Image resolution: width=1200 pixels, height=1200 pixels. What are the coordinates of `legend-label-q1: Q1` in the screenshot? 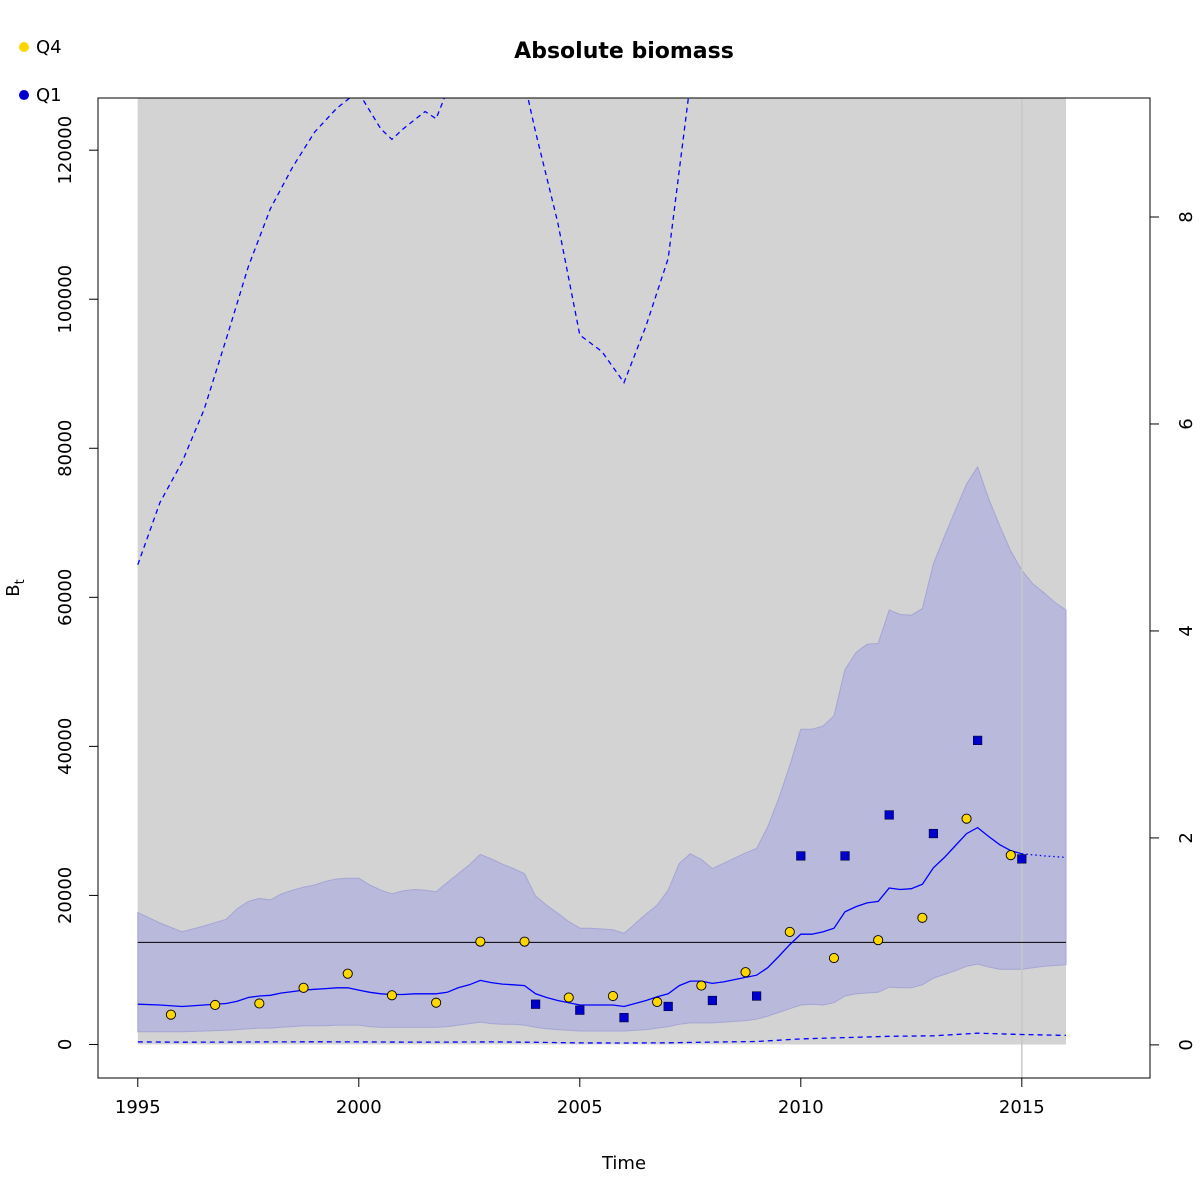 It's located at (49, 95).